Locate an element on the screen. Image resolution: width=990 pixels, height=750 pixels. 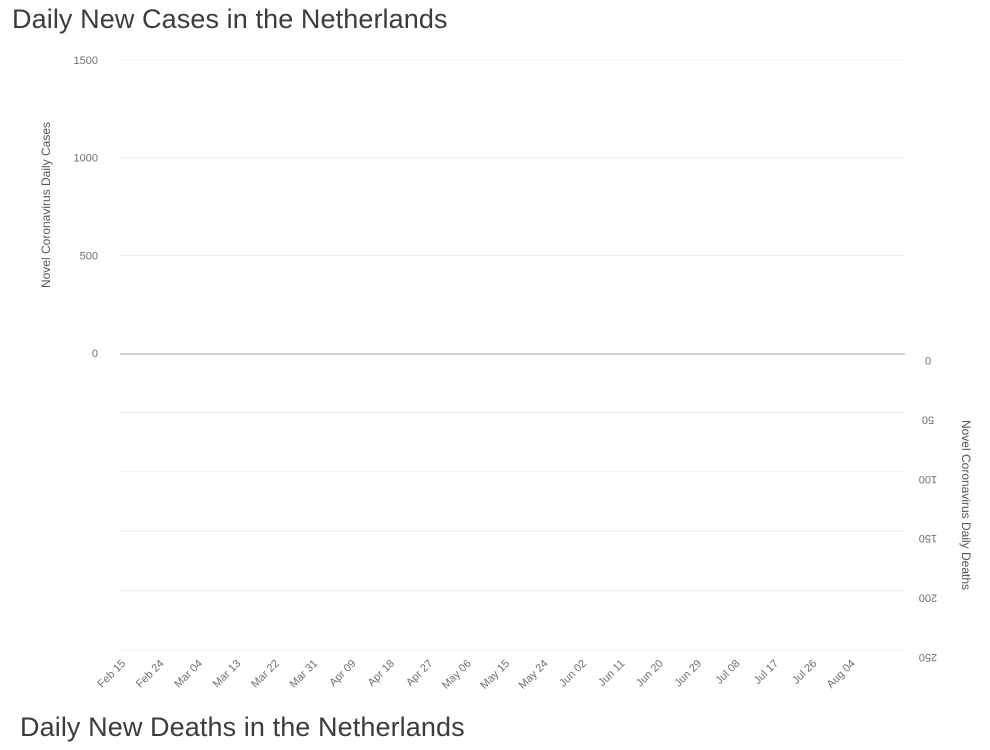
x-tick-label: Jun 29 is located at coordinates (688, 674).